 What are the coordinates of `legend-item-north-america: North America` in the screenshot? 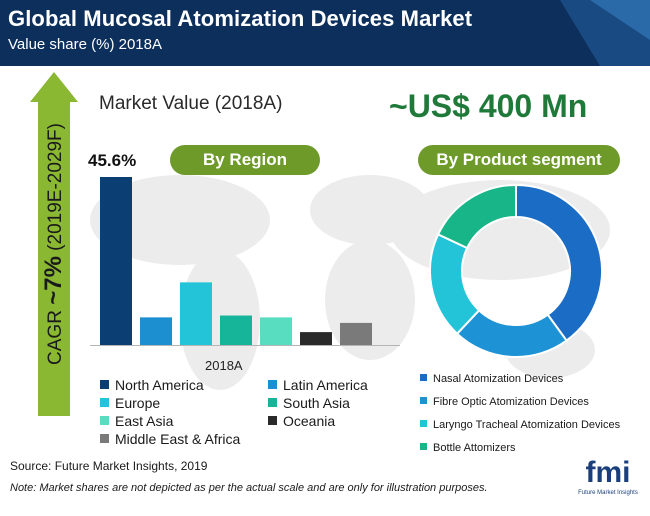 It's located at (152, 385).